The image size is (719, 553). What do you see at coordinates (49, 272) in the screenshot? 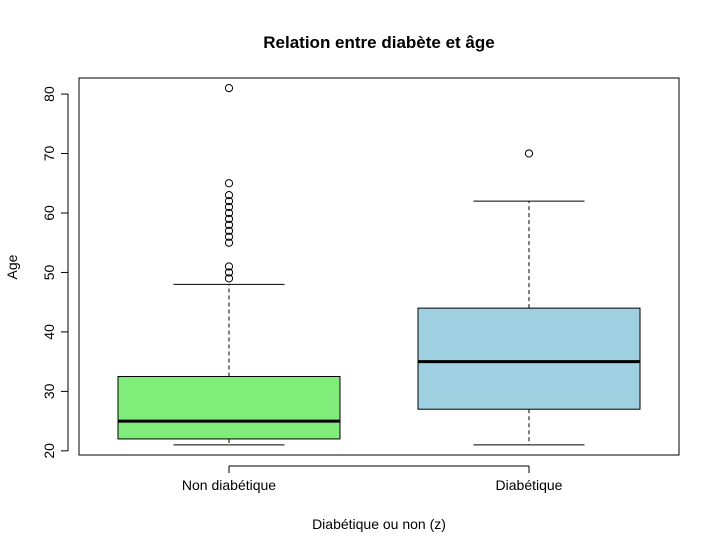
I see `y-tick-label: 50` at bounding box center [49, 272].